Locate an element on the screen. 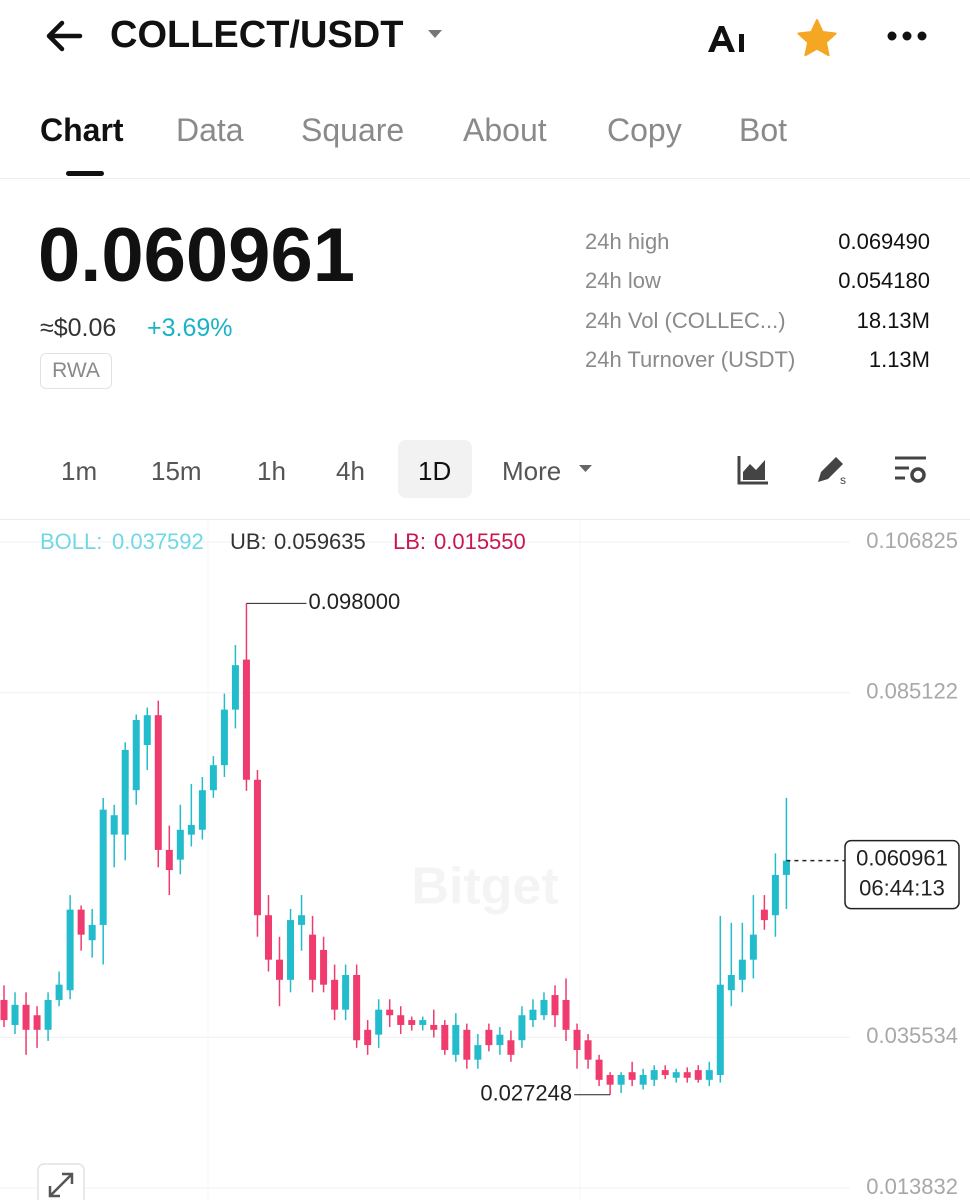 Image resolution: width=970 pixels, height=1200 pixels. price-change: +3.69% is located at coordinates (190, 328).